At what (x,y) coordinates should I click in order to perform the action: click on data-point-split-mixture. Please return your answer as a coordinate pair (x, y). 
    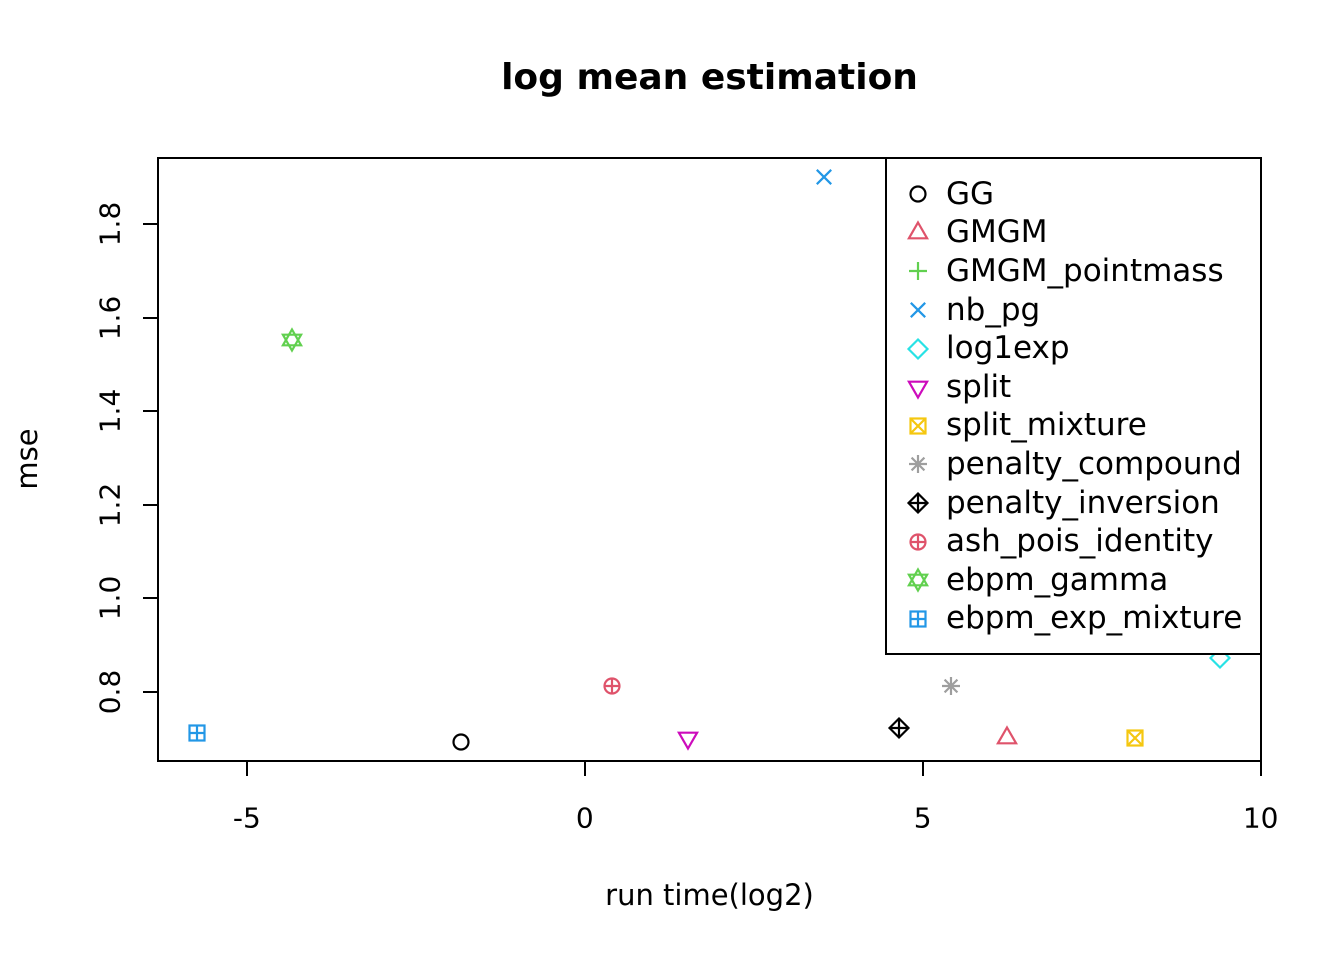
    Looking at the image, I should click on (1136, 739).